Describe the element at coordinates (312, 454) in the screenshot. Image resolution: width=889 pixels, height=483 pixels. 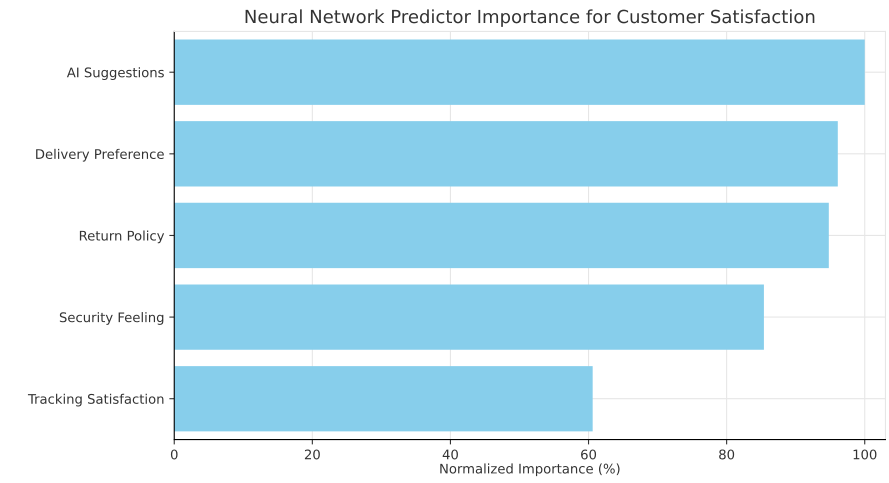
I see `x-tick-label: 20` at that location.